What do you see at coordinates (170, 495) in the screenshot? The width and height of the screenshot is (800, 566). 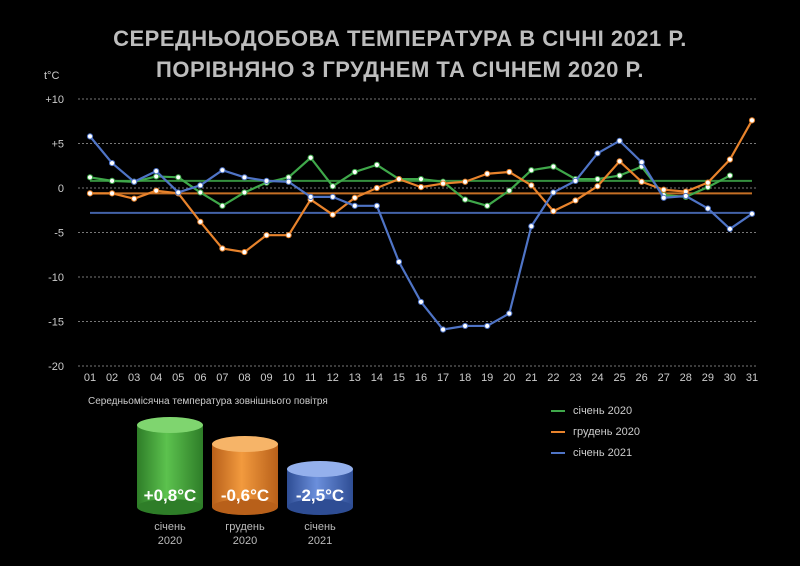 I see `cylinder-value-jan-2020: +0,8°C` at bounding box center [170, 495].